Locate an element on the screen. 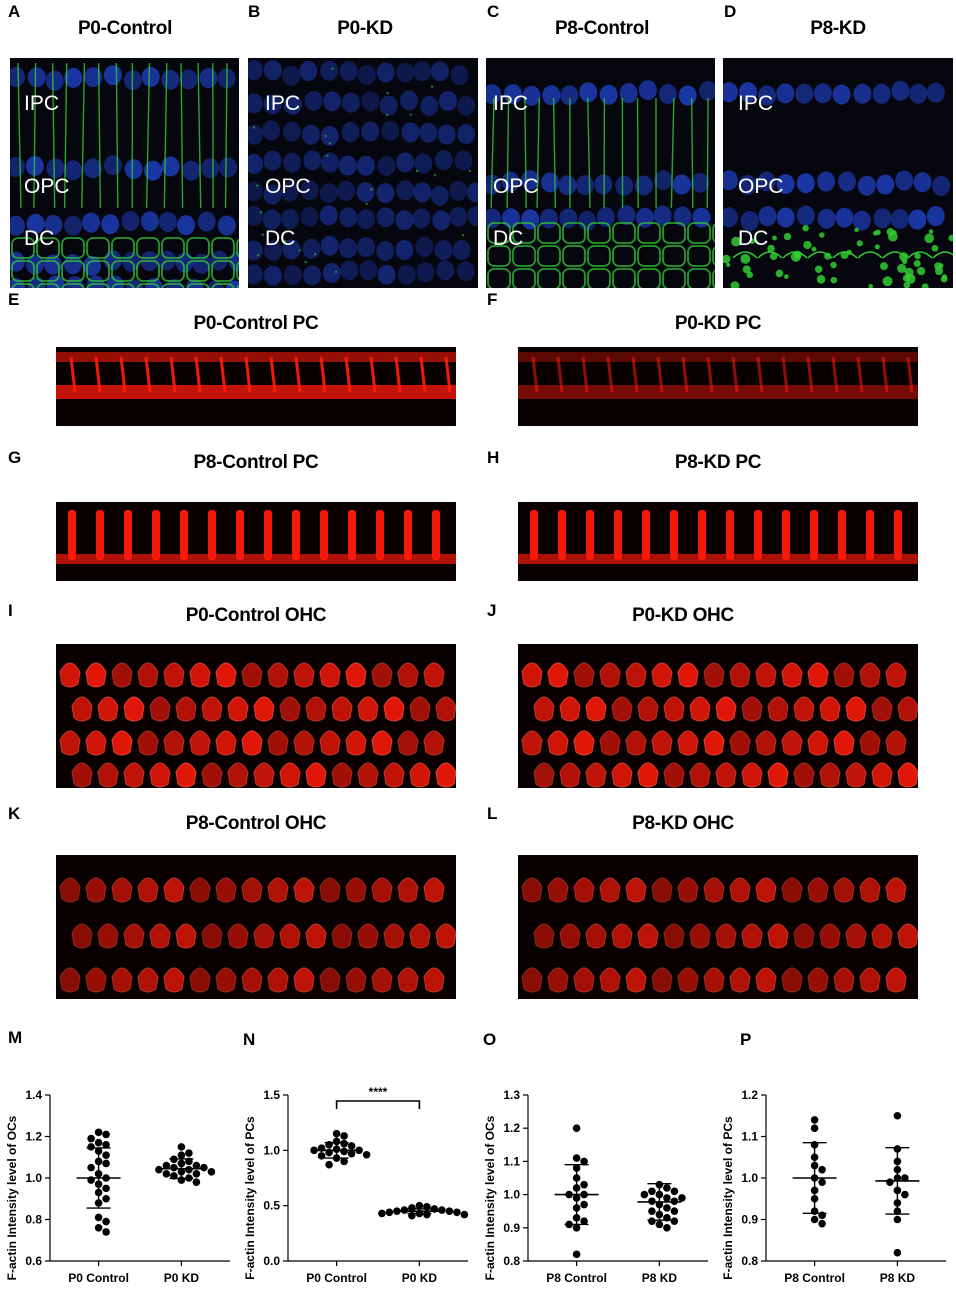 The height and width of the screenshot is (1305, 956). micrograph-p8-control-pc is located at coordinates (256, 541).